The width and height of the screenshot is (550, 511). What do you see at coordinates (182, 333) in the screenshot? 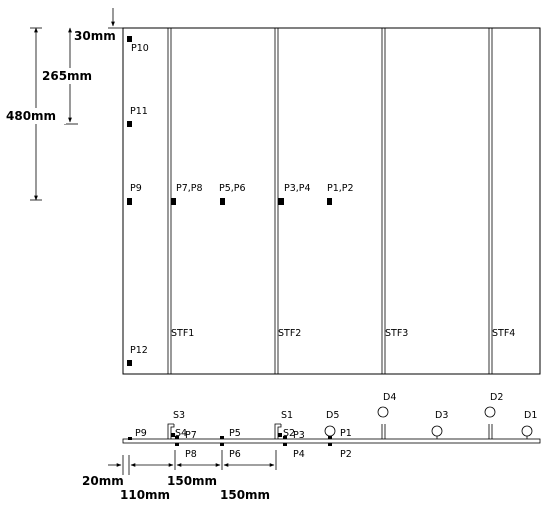
I see `stf1-label: STF1` at bounding box center [182, 333].